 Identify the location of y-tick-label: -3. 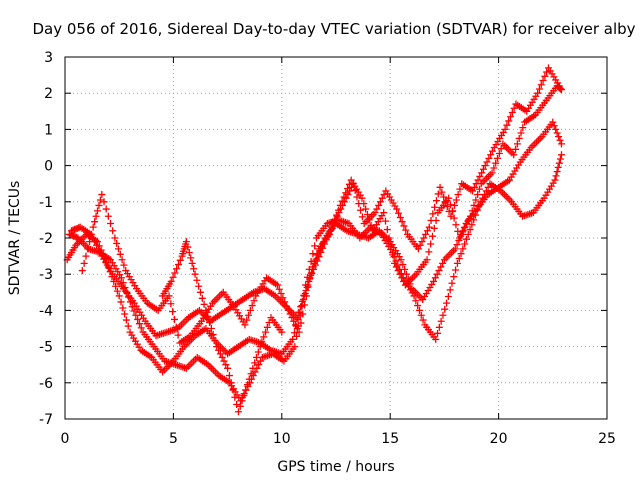
(46, 275).